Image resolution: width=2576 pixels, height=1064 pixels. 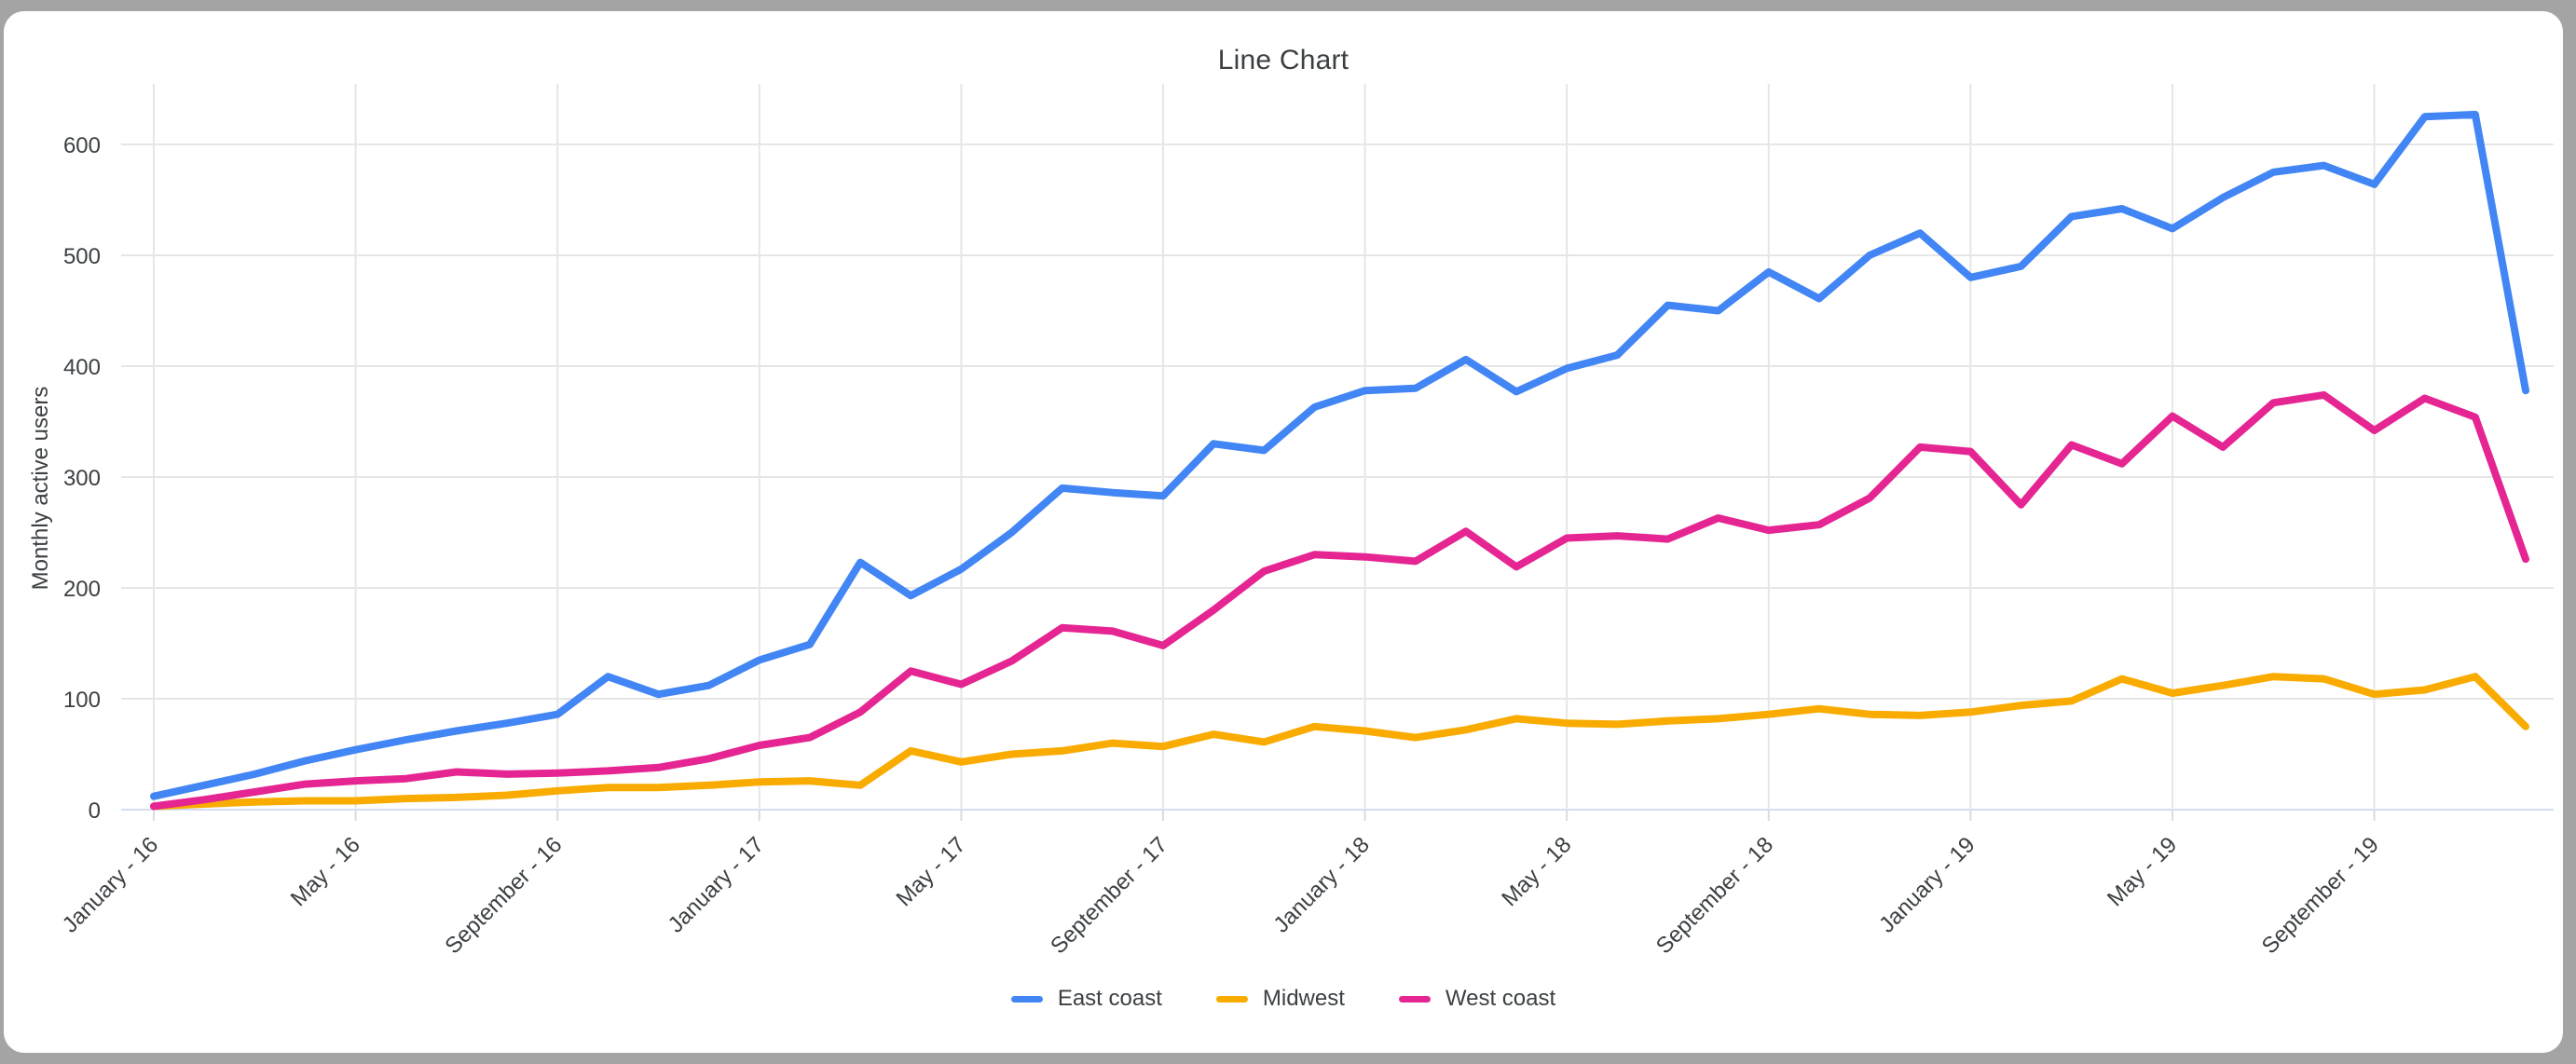 I want to click on legend-item-midwest: Midwest, so click(x=1280, y=999).